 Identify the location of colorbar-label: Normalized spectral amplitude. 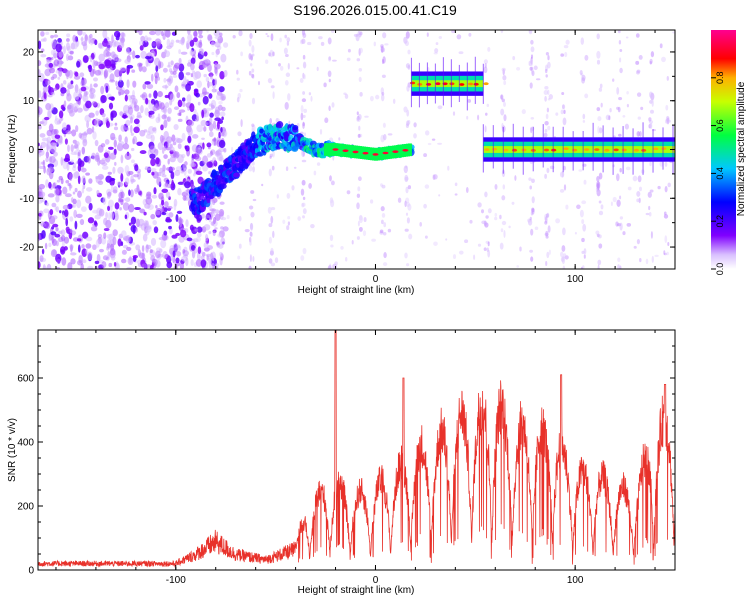
(741, 148).